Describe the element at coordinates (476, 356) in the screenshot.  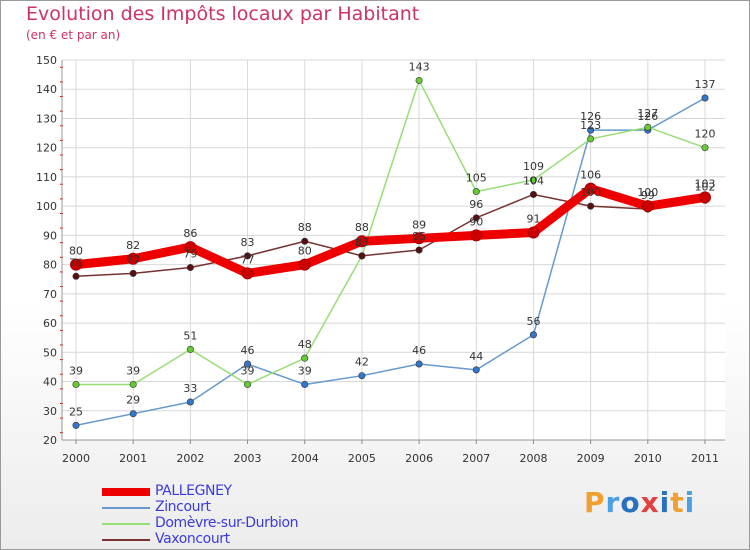
I see `data-label-zincourt: 44` at that location.